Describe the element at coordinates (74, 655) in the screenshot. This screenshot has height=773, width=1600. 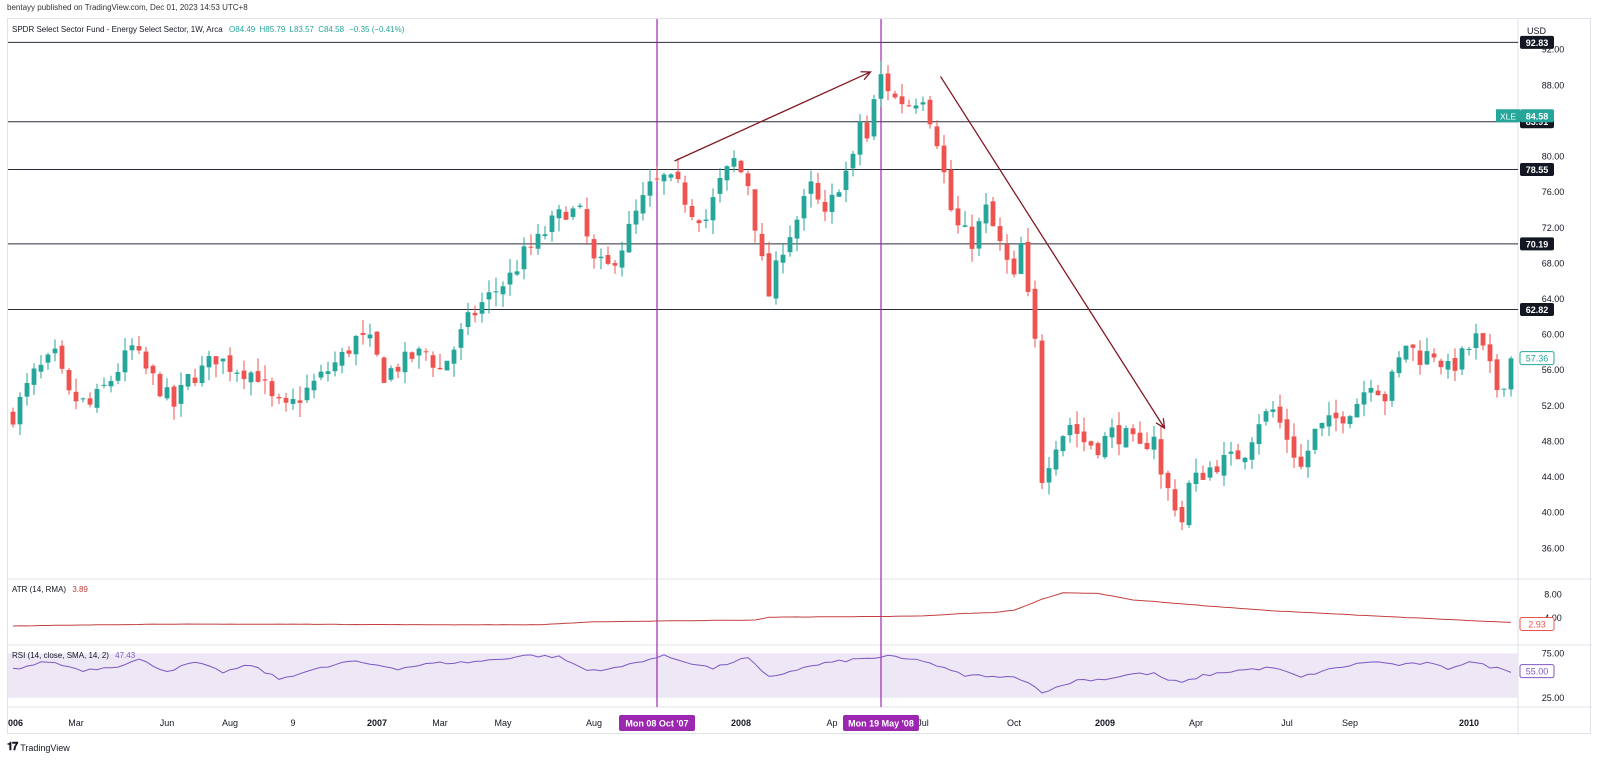
I see `rsi-legend: RSI (14, close, SMA, 14, 2) 47.43` at that location.